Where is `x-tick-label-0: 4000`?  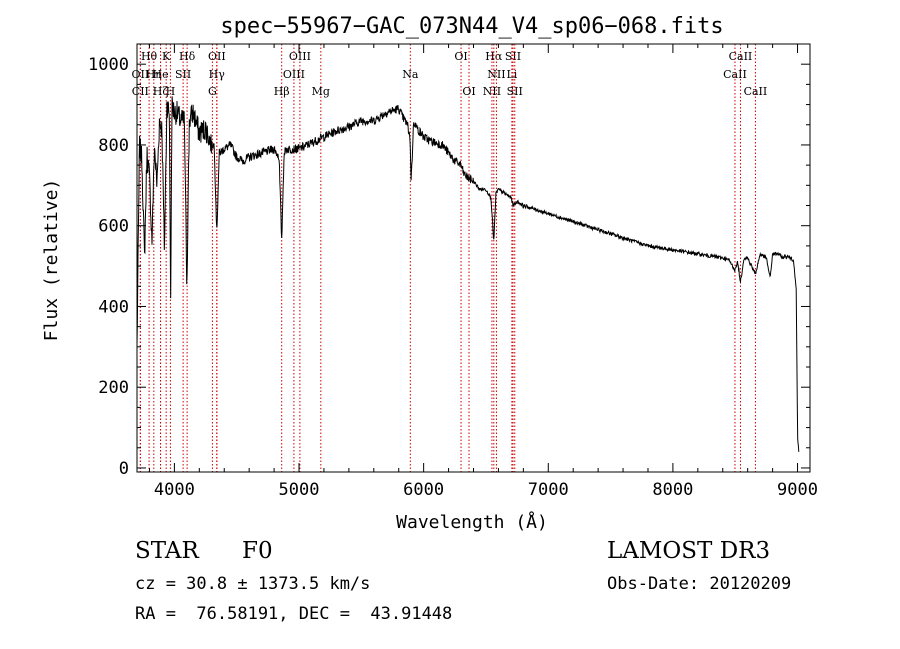 x-tick-label-0: 4000 is located at coordinates (174, 490).